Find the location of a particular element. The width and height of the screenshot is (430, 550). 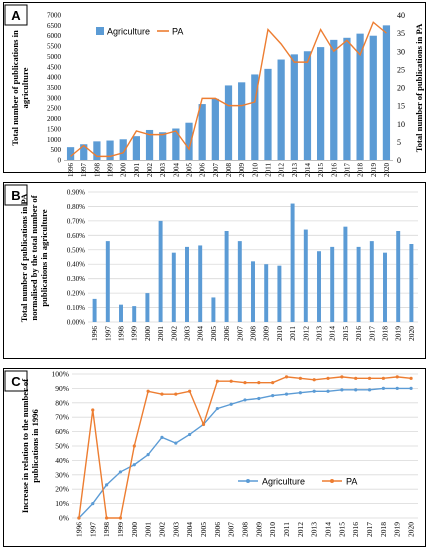

y-tick-label: 0.00% is located at coordinates (76, 323).